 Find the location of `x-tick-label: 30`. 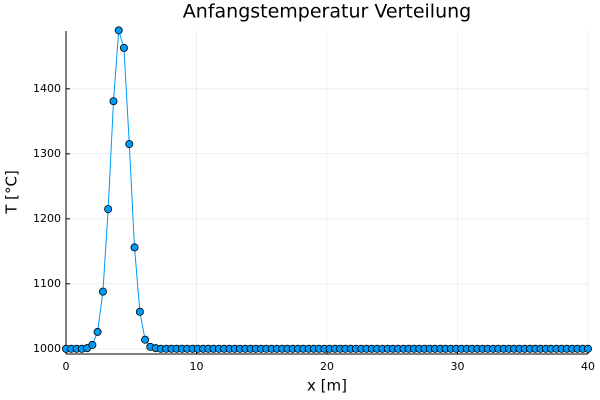

x-tick-label: 30 is located at coordinates (458, 366).